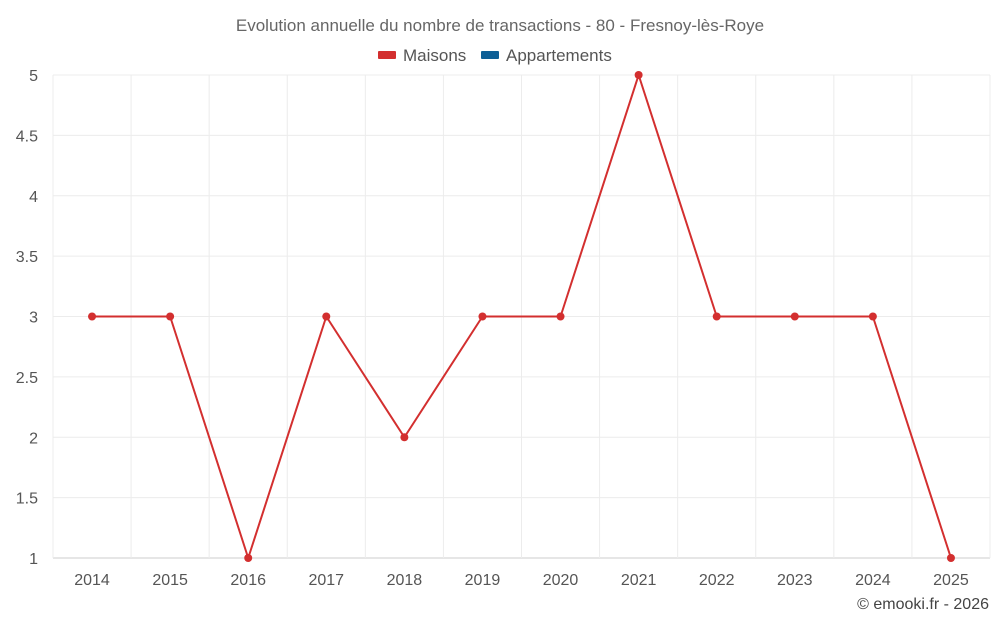 This screenshot has width=1000, height=625. I want to click on y-tick-label: 5, so click(33, 76).